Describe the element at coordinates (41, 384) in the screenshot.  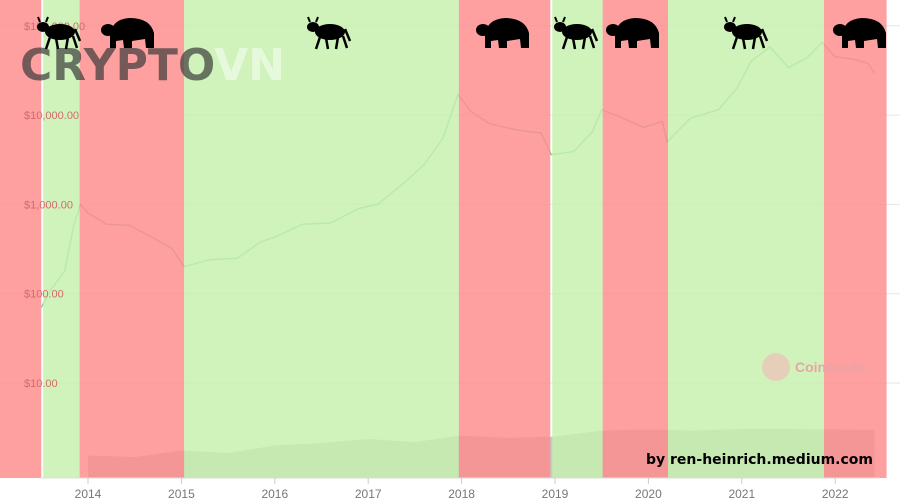
I see `y-tick-label: $10.00` at that location.